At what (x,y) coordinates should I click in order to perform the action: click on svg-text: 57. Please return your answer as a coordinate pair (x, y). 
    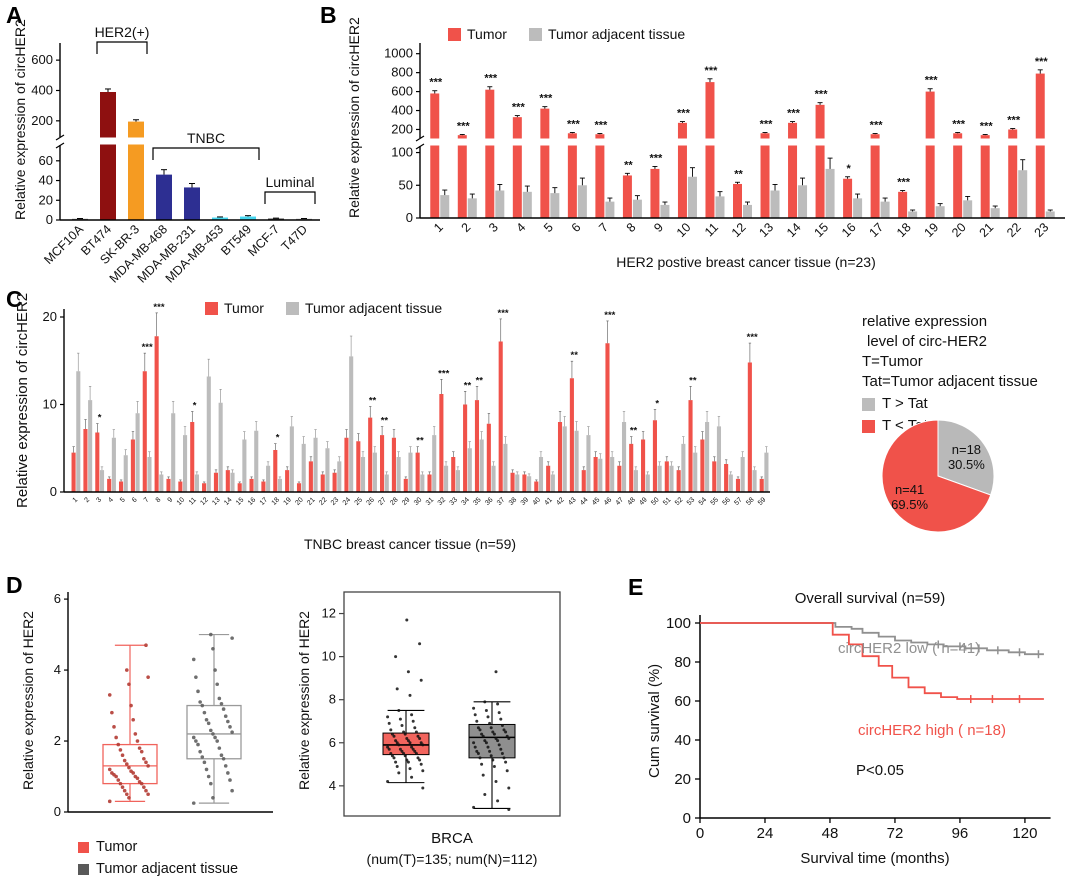
    Looking at the image, I should click on (738, 501).